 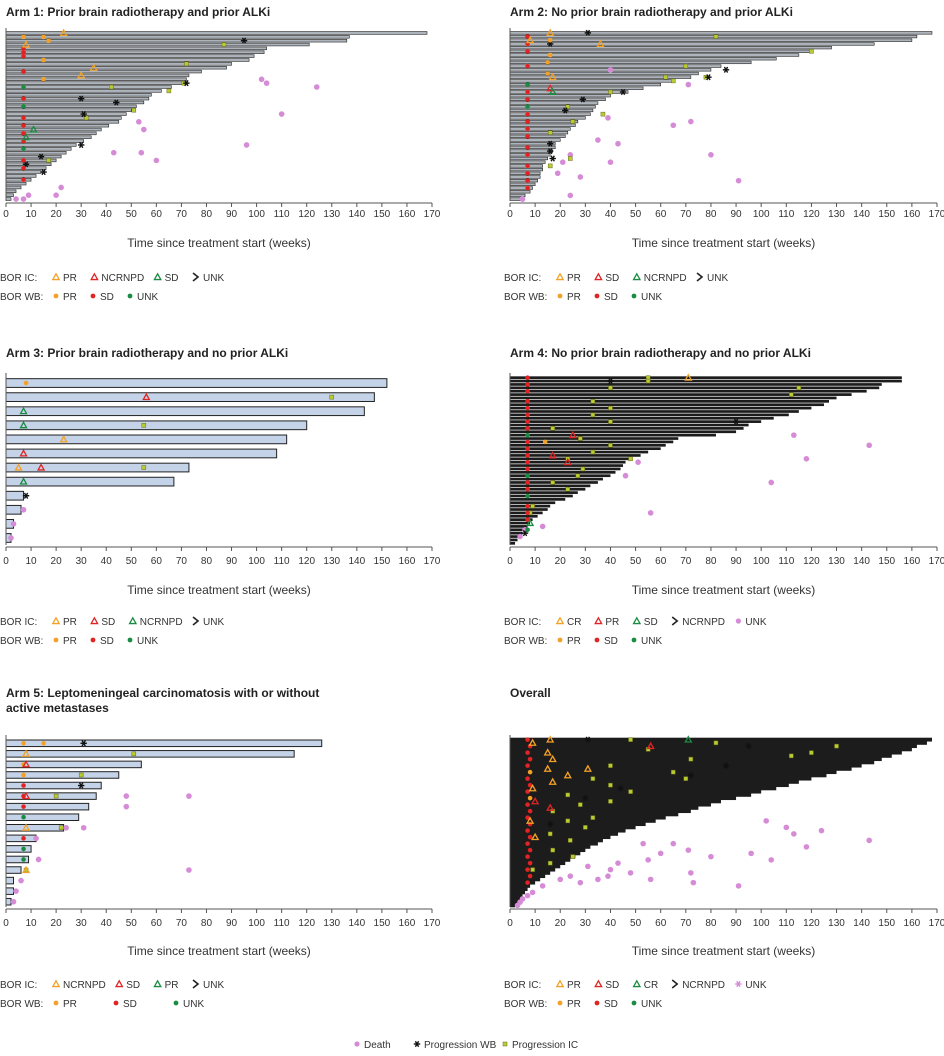 I want to click on x-tick-label: 70, so click(x=686, y=214).